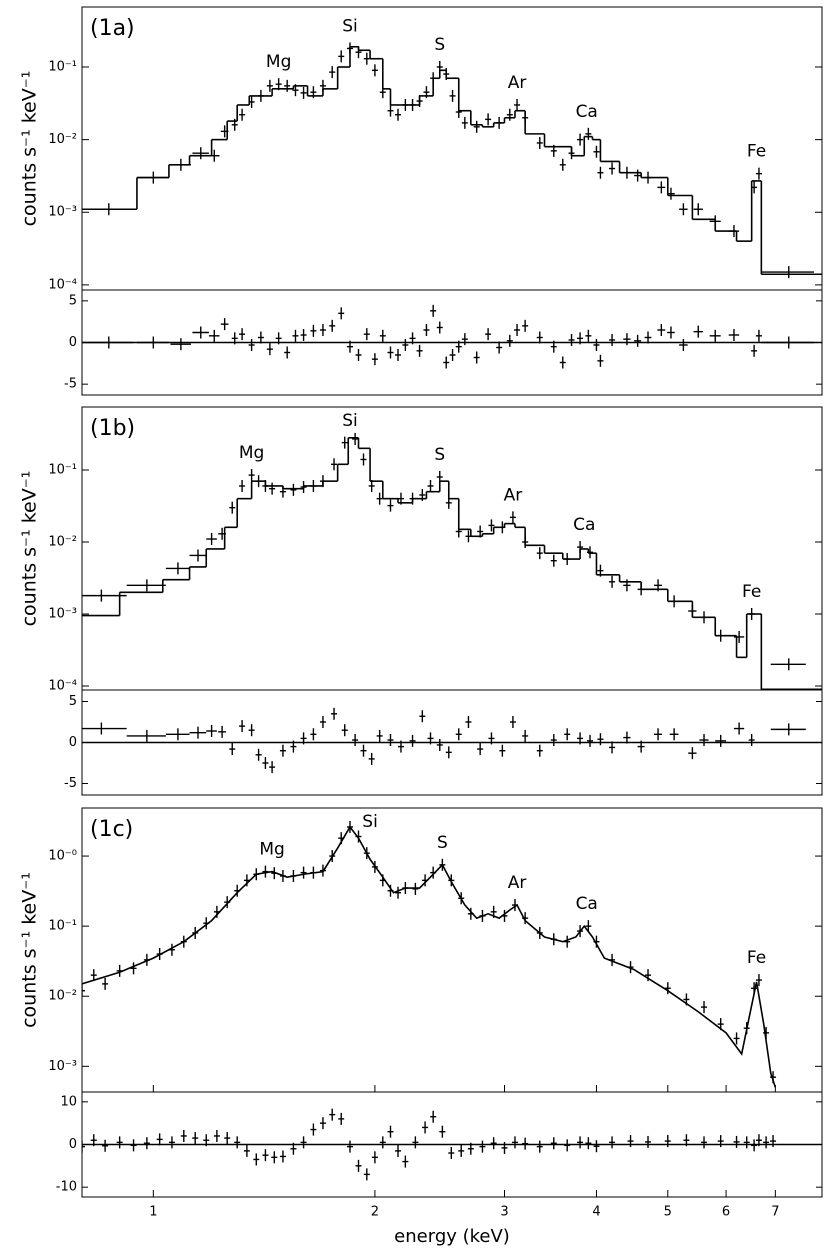 Image resolution: width=830 pixels, height=1250 pixels. Describe the element at coordinates (62, 856) in the screenshot. I see `y-tick-label: 10⁻⁰` at that location.